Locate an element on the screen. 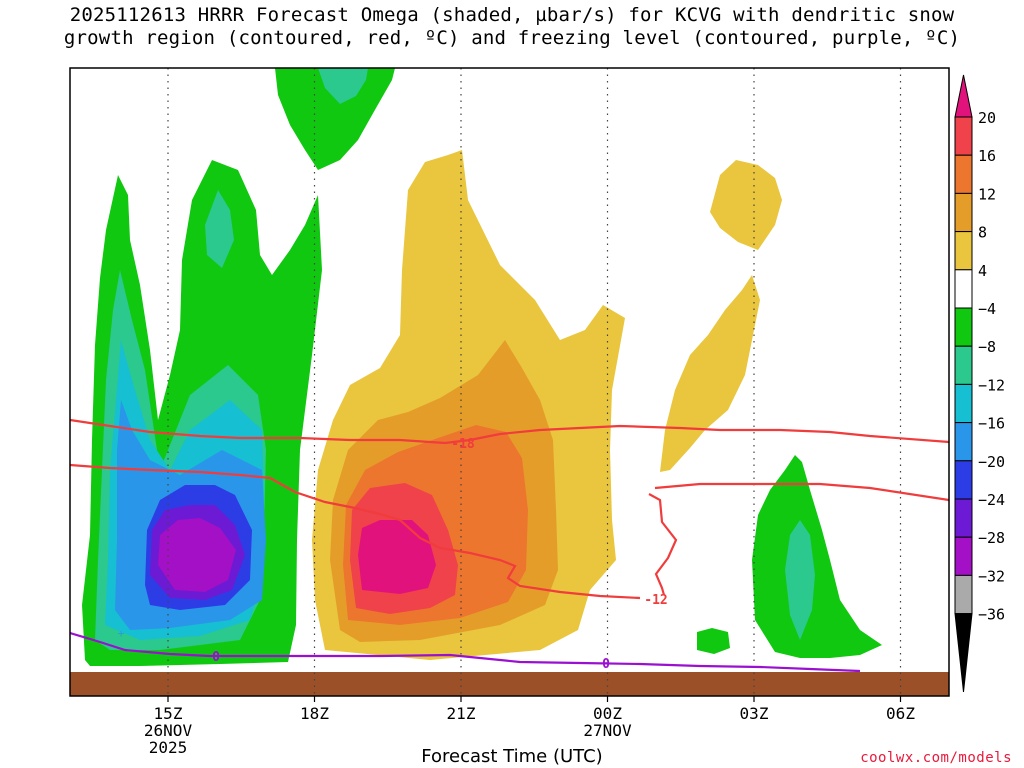 The image size is (1024, 768). colorbar-label: 16 is located at coordinates (987, 156).